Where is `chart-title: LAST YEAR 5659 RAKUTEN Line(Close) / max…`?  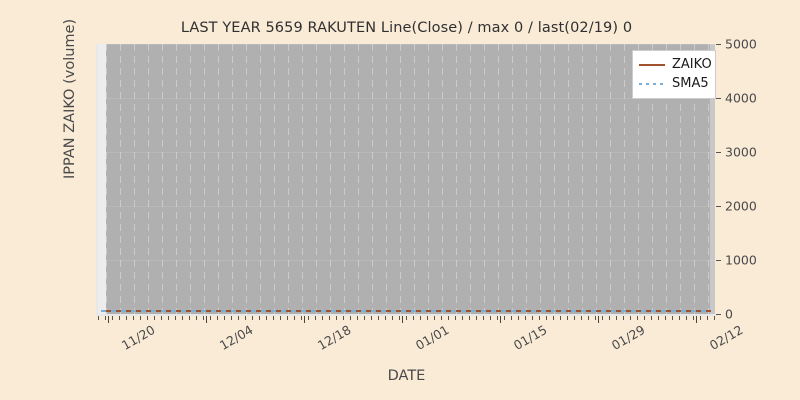
chart-title: LAST YEAR 5659 RAKUTEN Line(Close) / max… is located at coordinates (406, 28).